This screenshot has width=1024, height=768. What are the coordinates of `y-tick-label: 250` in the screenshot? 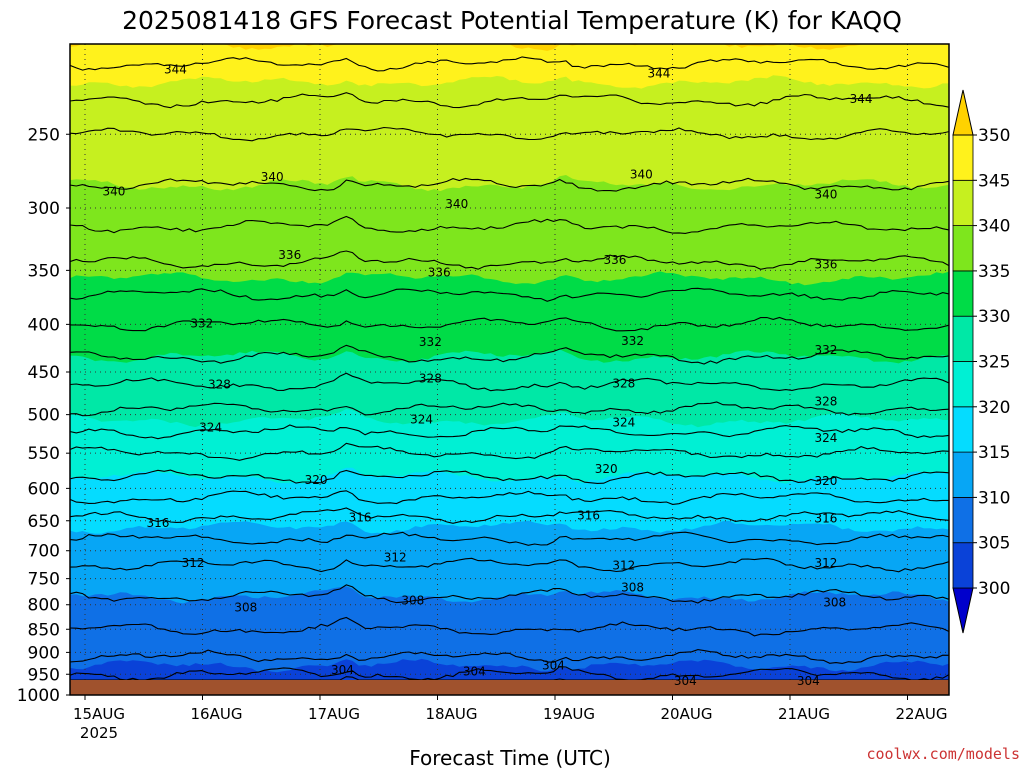 It's located at (44, 135).